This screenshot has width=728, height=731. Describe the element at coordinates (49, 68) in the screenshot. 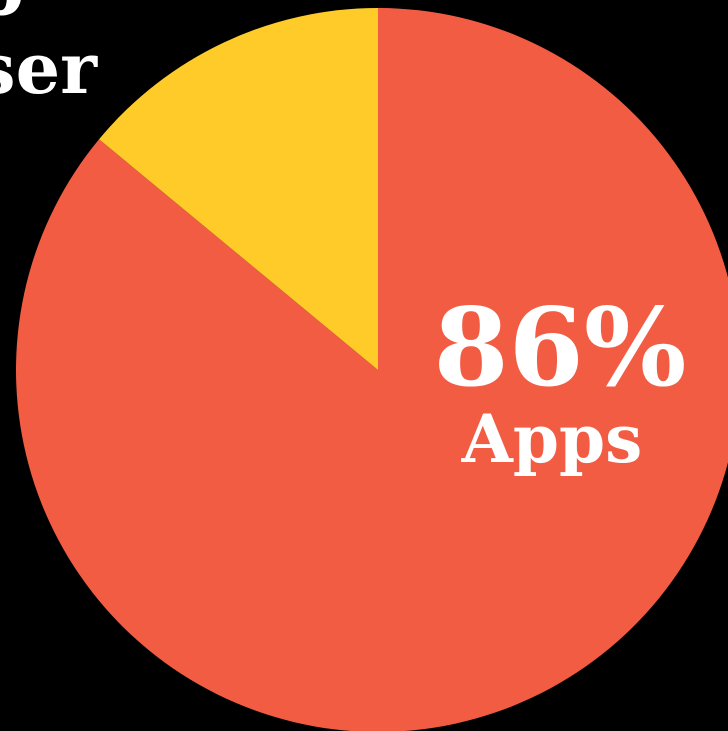

I see `slice-category-label: Browser` at that location.